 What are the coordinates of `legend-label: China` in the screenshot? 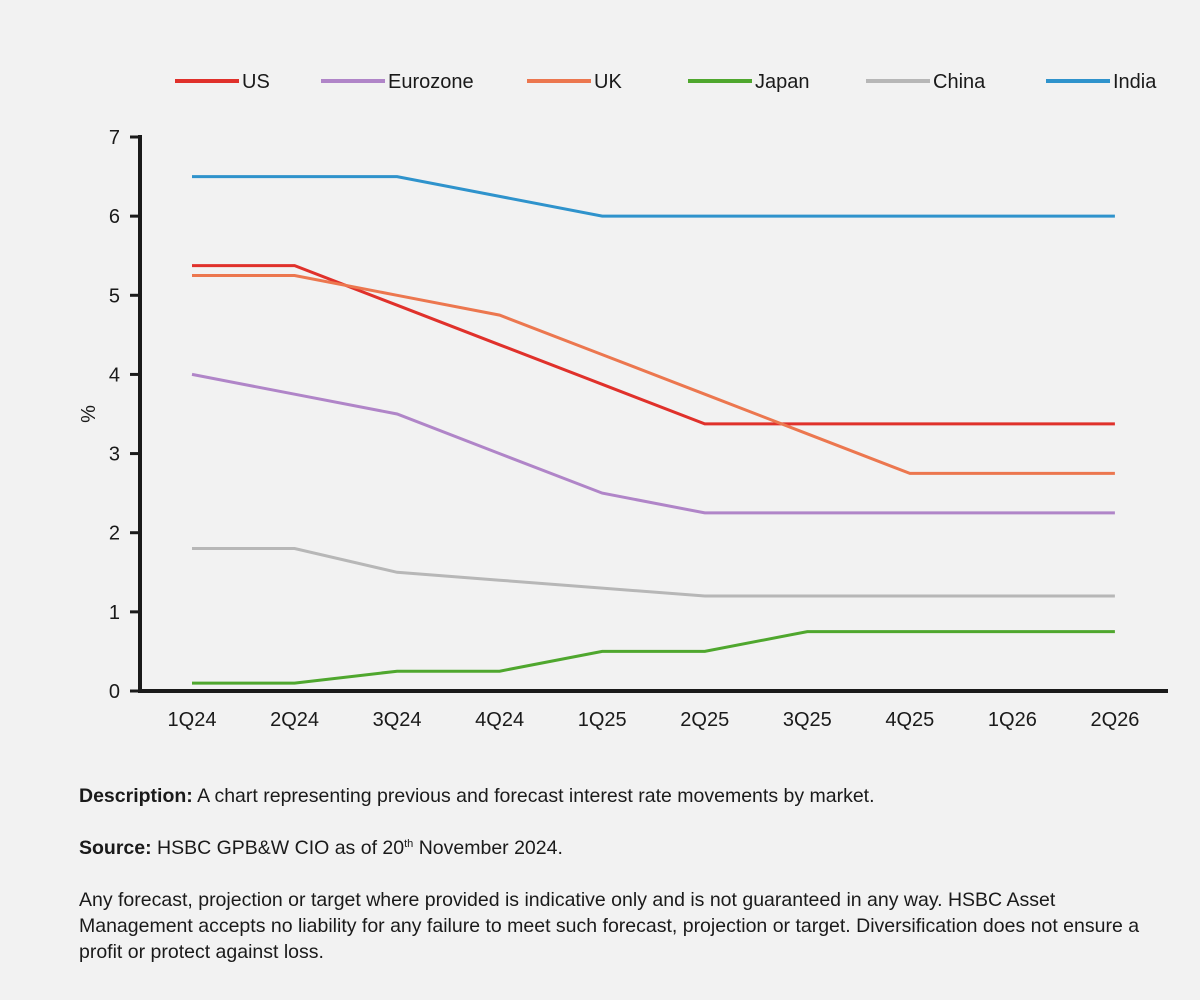 It's located at (959, 82).